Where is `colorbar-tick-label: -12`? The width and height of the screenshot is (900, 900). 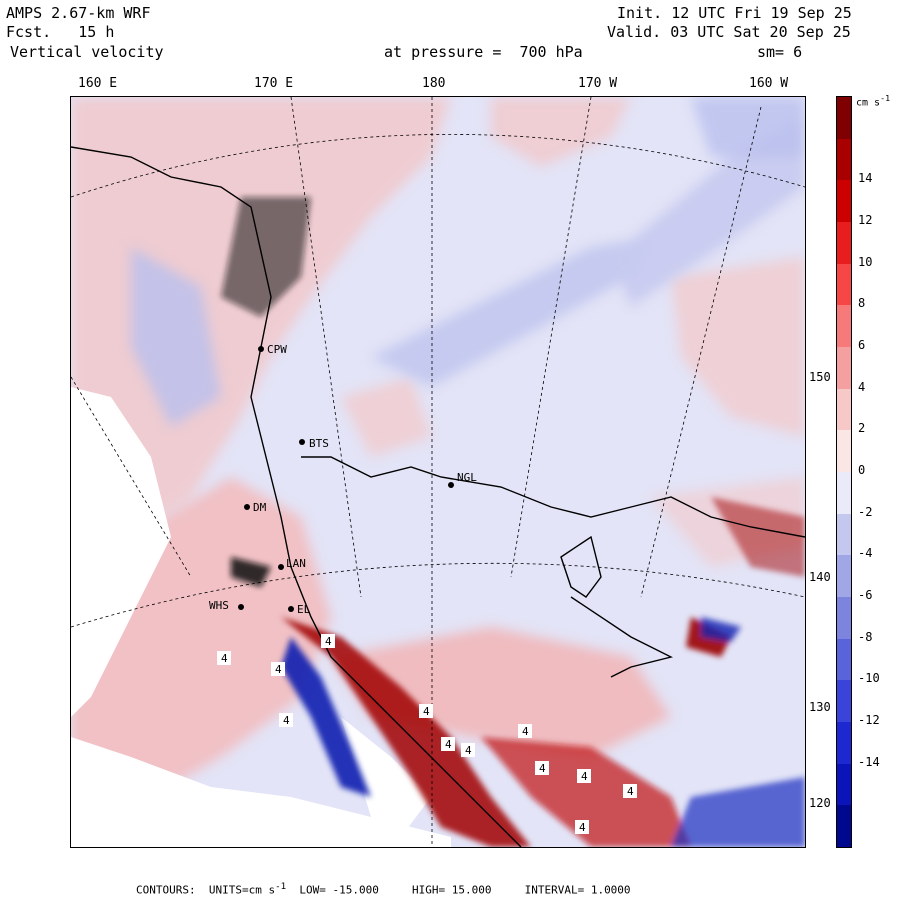 colorbar-tick-label: -12 is located at coordinates (869, 720).